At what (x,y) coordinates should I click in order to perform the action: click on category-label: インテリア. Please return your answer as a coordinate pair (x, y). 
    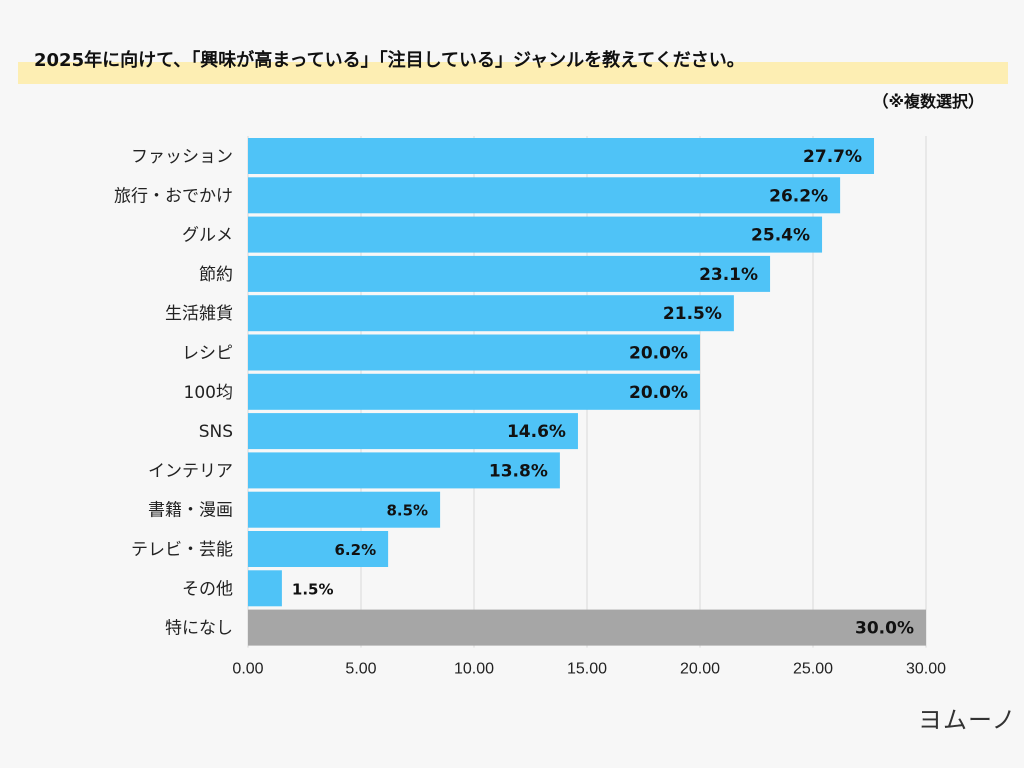
    Looking at the image, I should click on (190, 471).